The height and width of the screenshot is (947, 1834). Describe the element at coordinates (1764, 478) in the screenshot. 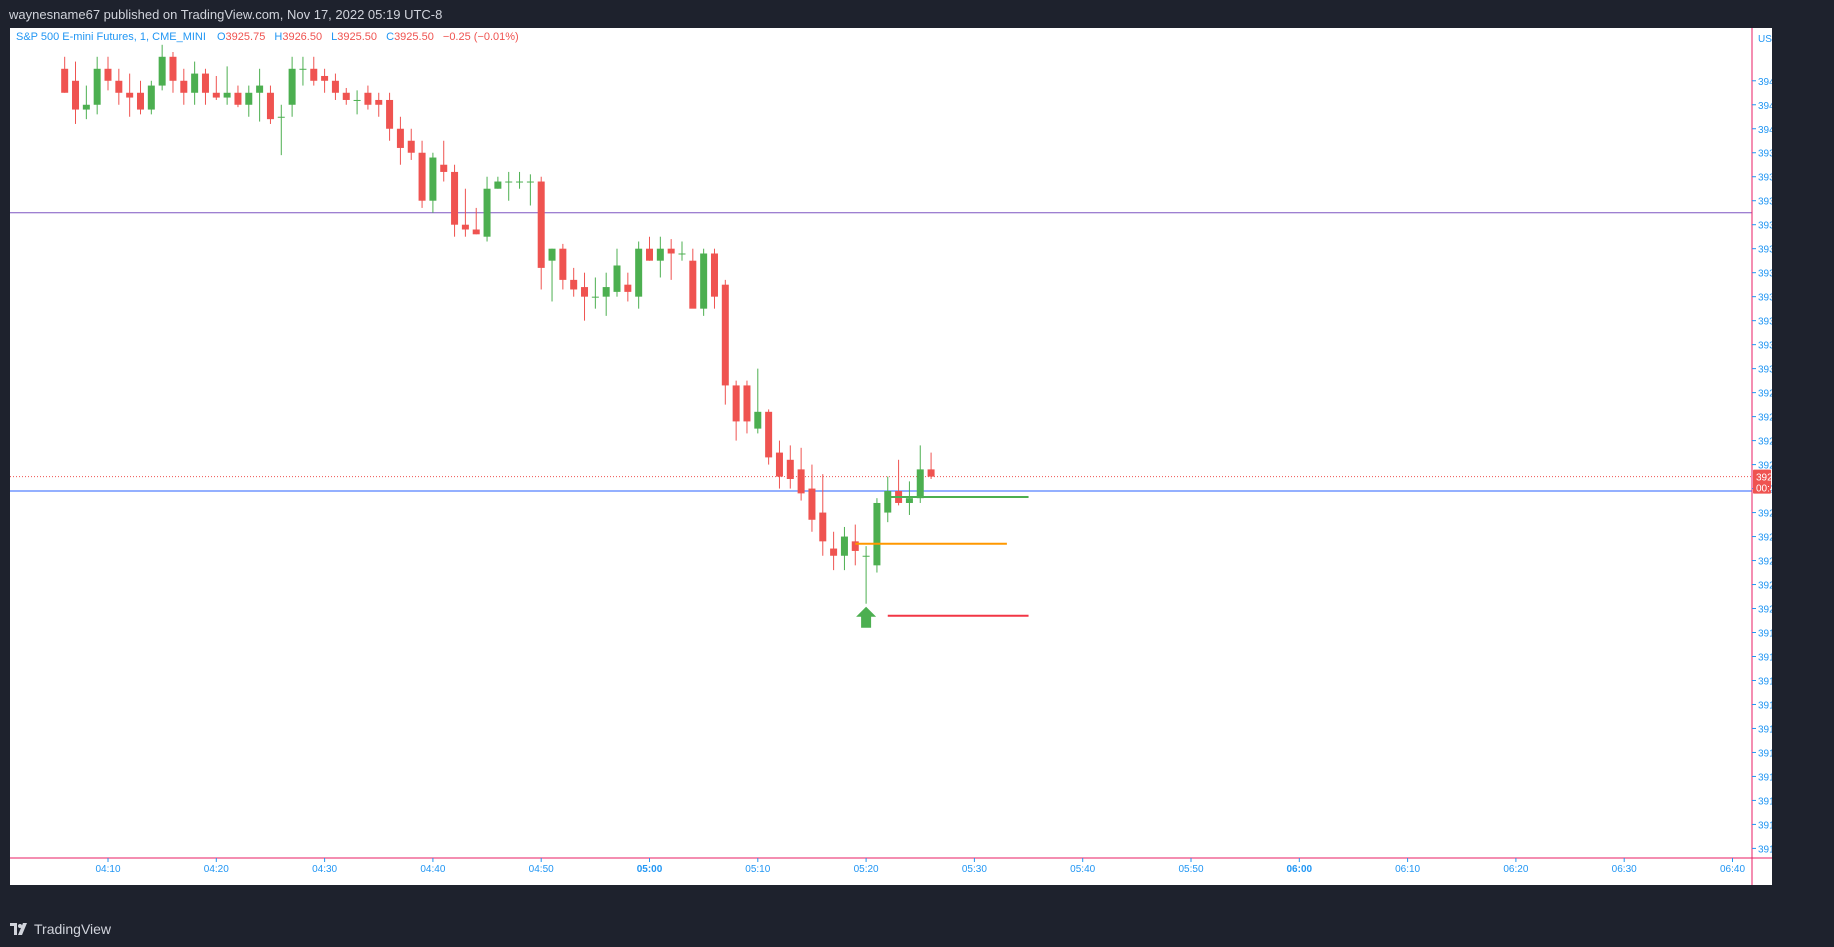

I see `last-price-value: 3925.50` at that location.